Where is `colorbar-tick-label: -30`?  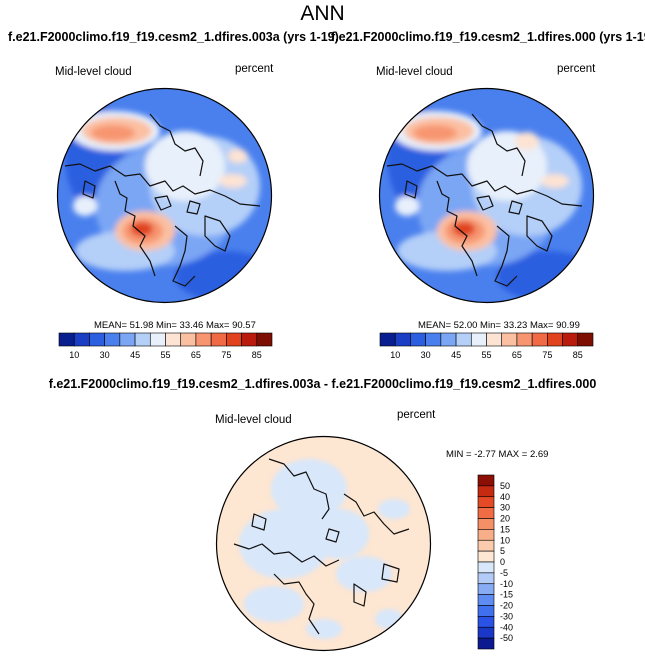
colorbar-tick-label: -30 is located at coordinates (506, 616).